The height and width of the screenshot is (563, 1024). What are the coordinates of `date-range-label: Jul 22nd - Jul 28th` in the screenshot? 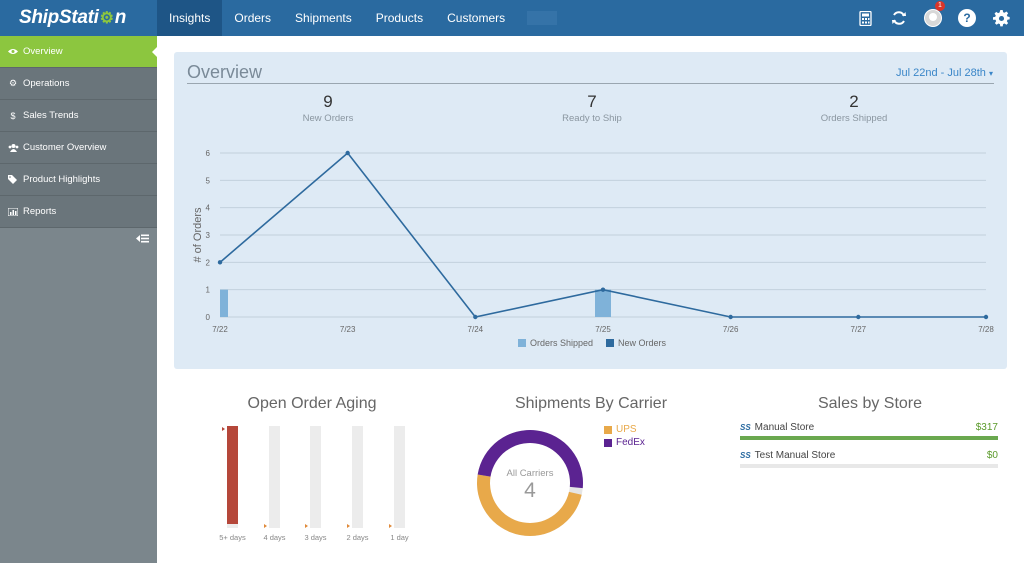 It's located at (941, 73).